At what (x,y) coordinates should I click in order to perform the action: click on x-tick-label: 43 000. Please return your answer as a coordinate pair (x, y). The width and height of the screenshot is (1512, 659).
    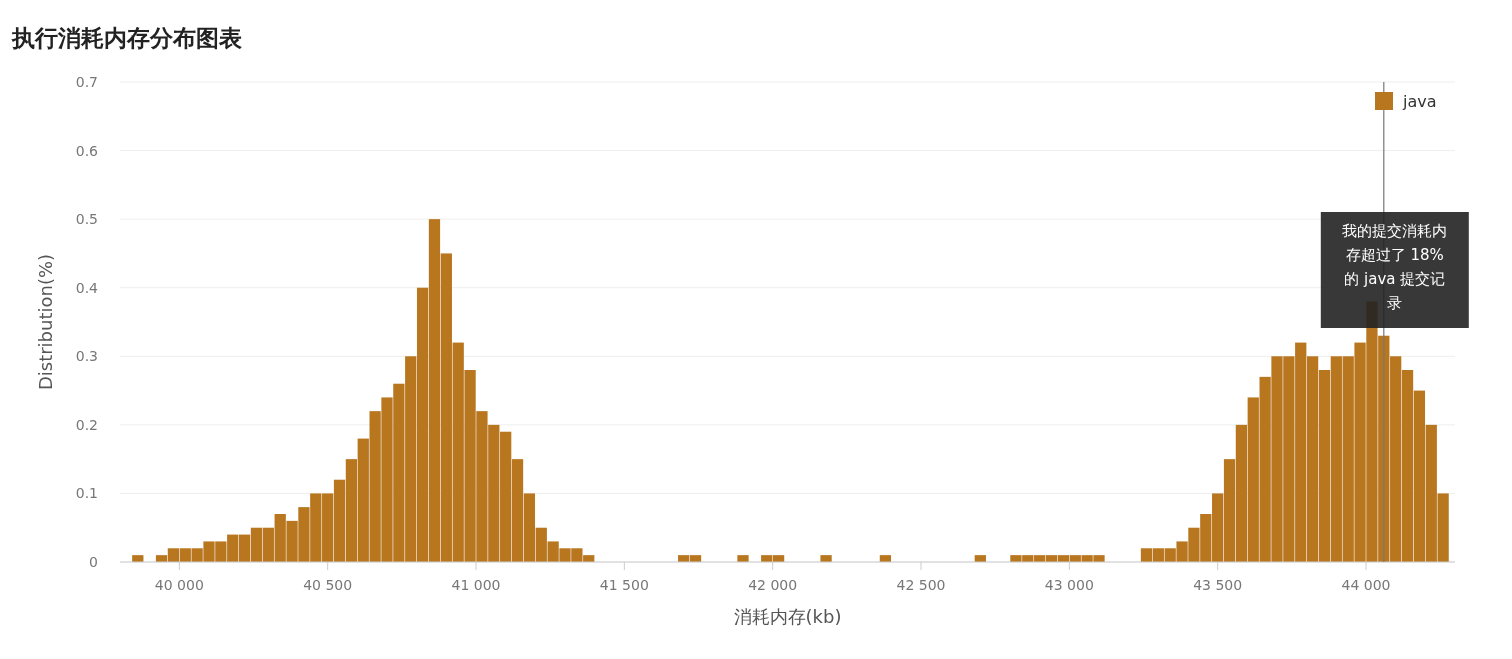
    Looking at the image, I should click on (1069, 585).